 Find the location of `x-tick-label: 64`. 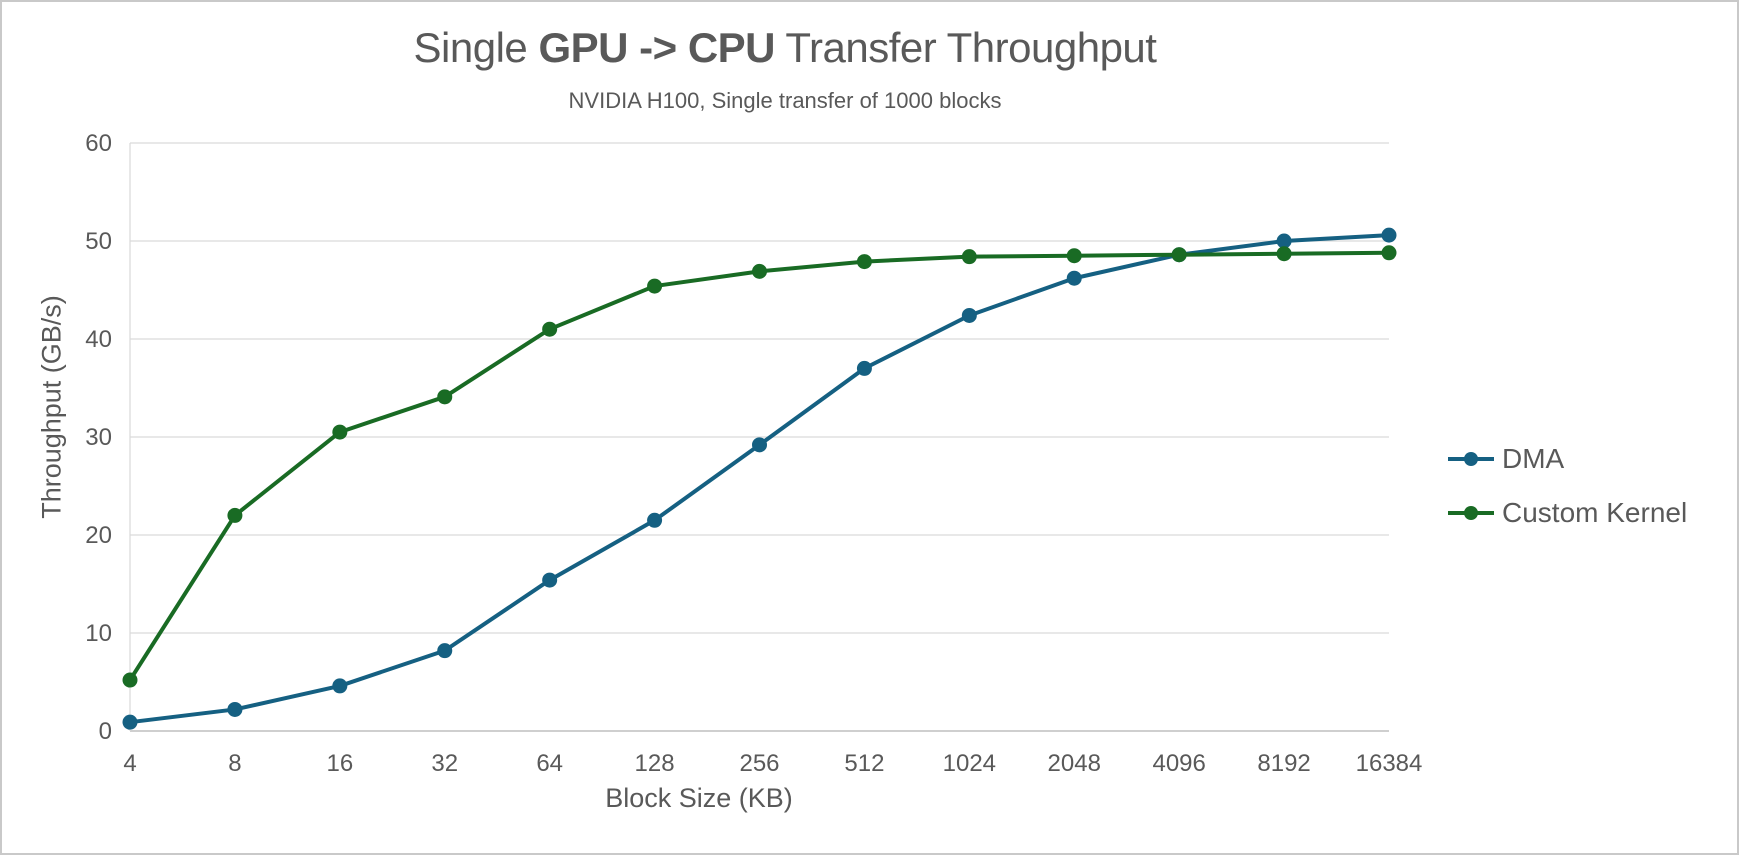

x-tick-label: 64 is located at coordinates (549, 763).